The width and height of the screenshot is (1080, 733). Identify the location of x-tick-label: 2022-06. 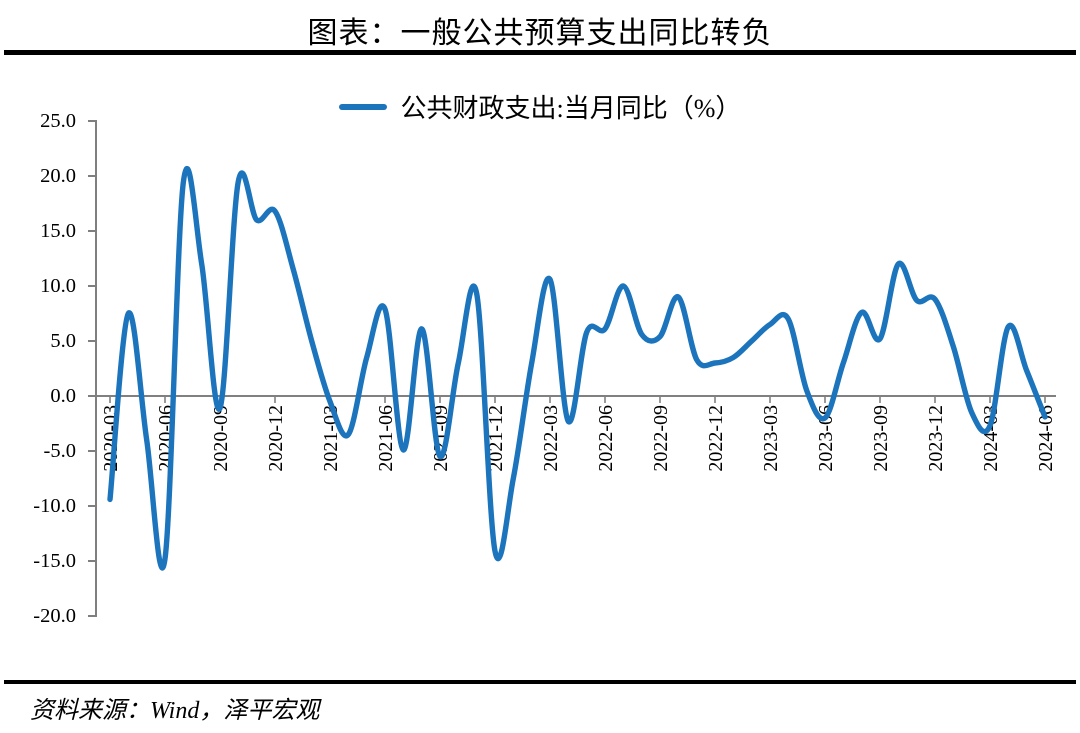
(606, 438).